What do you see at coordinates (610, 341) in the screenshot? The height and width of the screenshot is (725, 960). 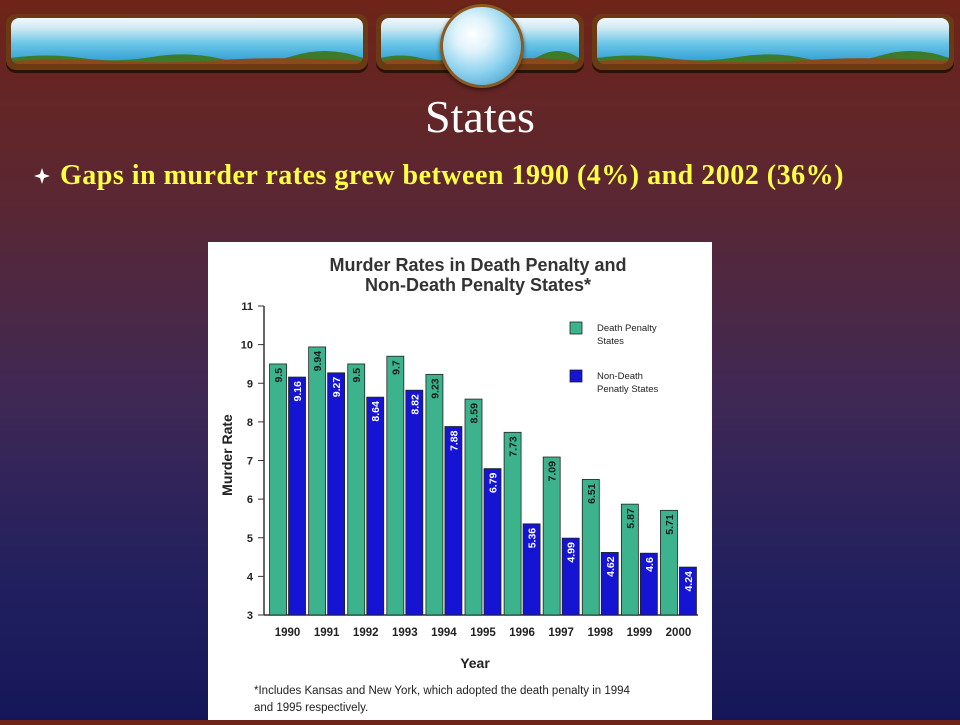 I see `legend-label: States` at bounding box center [610, 341].